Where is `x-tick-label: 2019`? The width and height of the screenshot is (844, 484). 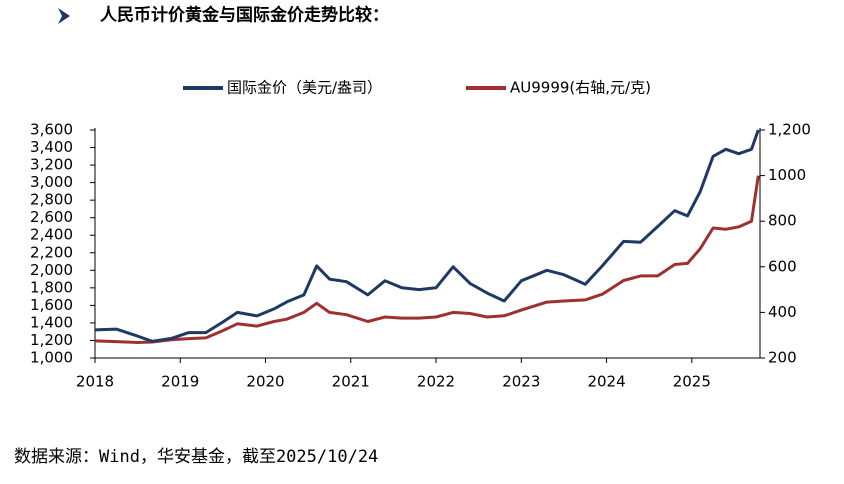
x-tick-label: 2019 is located at coordinates (180, 382).